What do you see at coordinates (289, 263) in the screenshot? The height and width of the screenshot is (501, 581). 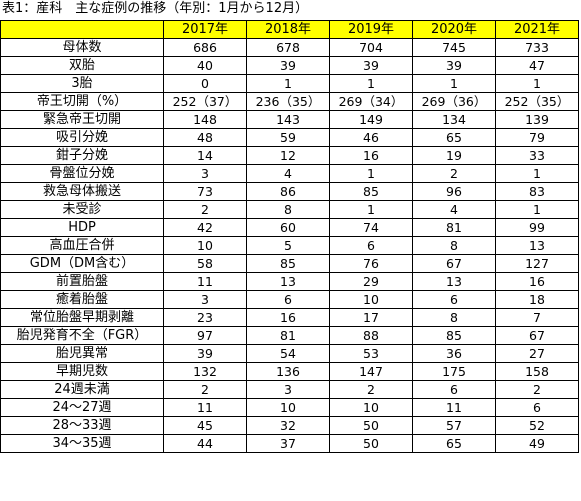 I see `table-row: GDM（DM含む） 58 85 76 67 127` at bounding box center [289, 263].